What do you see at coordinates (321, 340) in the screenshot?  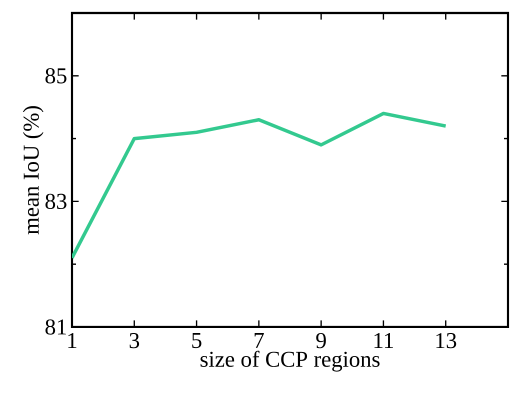 I see `x-tick-label: 9` at bounding box center [321, 340].